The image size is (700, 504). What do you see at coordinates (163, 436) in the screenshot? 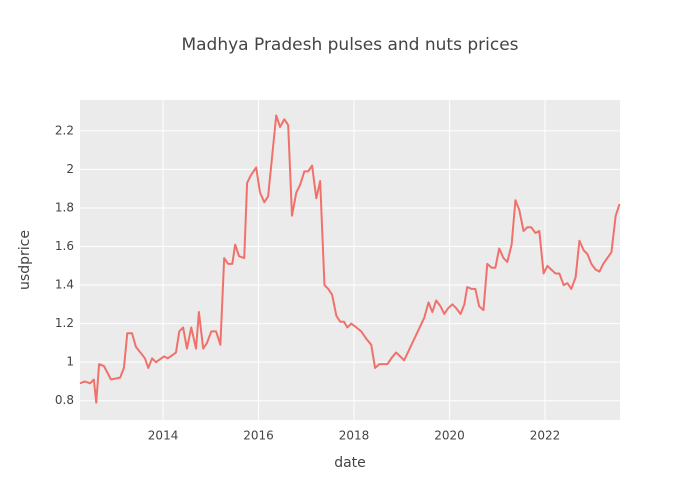
I see `x-tick-label: 2014` at bounding box center [163, 436].